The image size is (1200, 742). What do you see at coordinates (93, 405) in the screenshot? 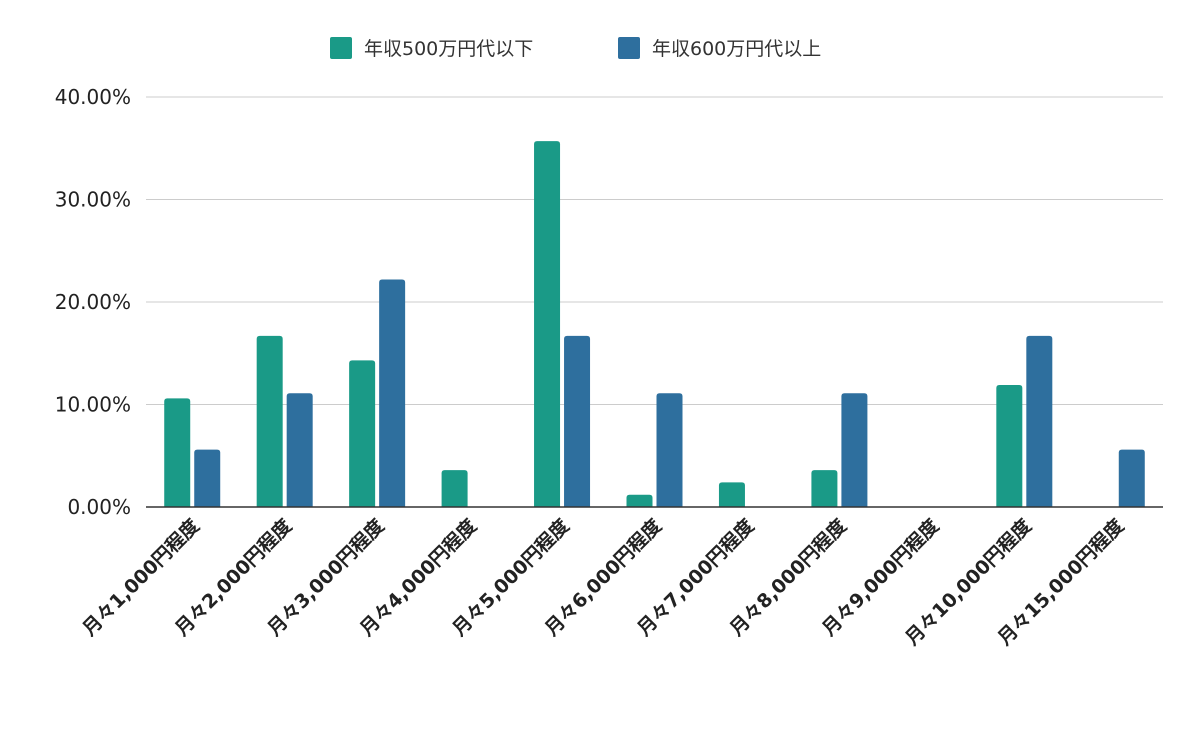
I see `y-tick-label: 10.00%` at bounding box center [93, 405].